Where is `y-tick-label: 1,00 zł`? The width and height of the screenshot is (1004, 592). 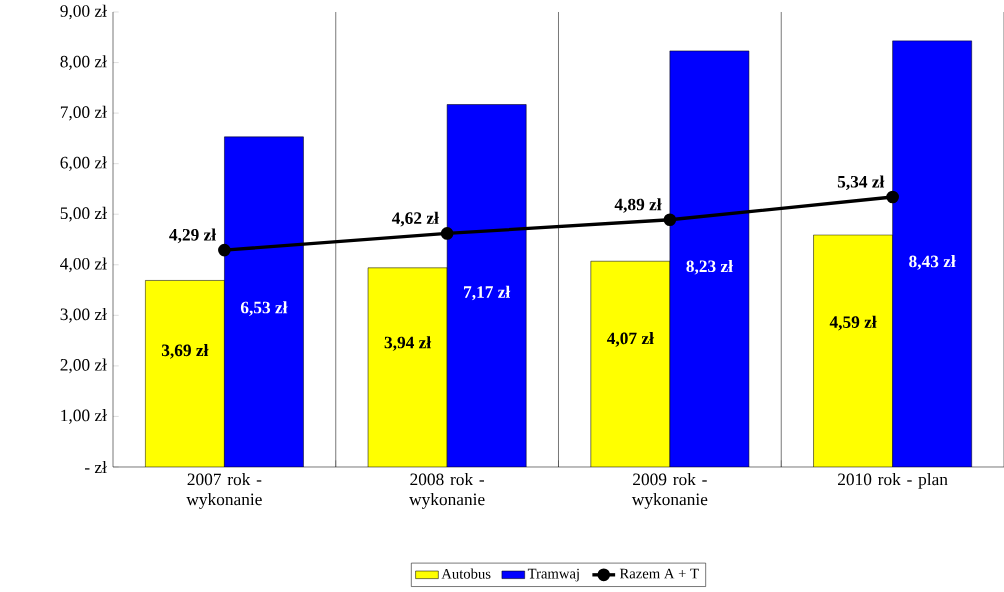 y-tick-label: 1,00 zł is located at coordinates (84, 416).